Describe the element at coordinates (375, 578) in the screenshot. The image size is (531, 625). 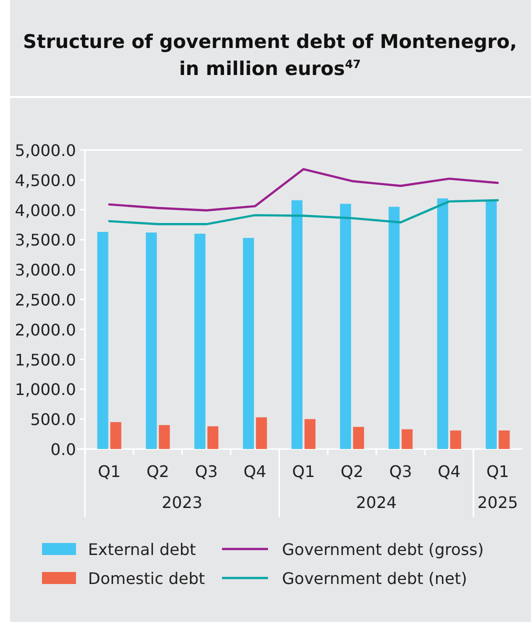
I see `legend-label: Government debt (net)` at that location.